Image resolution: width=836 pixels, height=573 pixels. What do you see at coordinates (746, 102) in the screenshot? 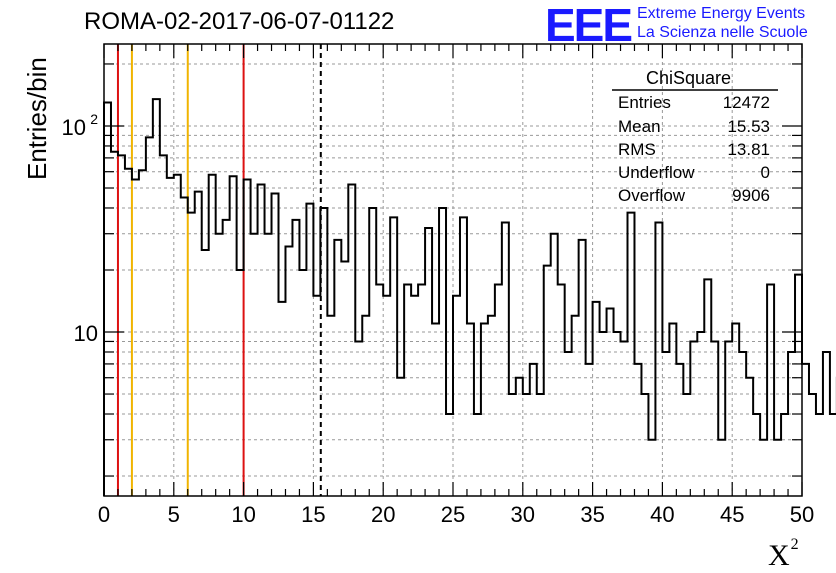
I see `stat-value: 12472` at bounding box center [746, 102].